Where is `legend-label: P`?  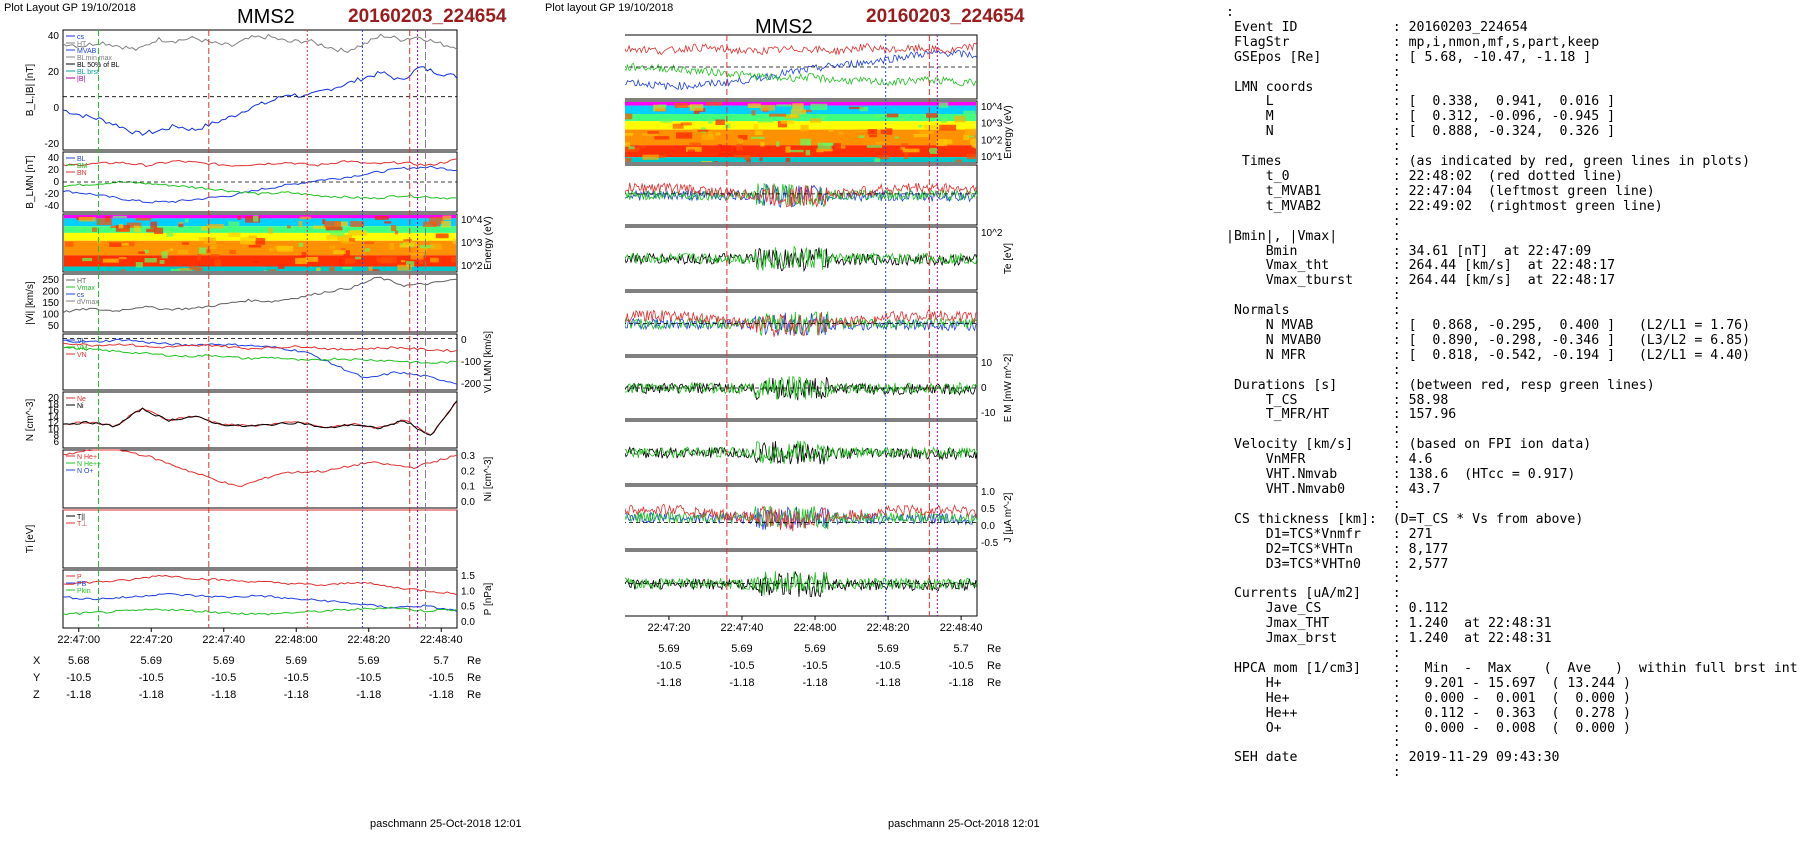 legend-label: P is located at coordinates (79, 577).